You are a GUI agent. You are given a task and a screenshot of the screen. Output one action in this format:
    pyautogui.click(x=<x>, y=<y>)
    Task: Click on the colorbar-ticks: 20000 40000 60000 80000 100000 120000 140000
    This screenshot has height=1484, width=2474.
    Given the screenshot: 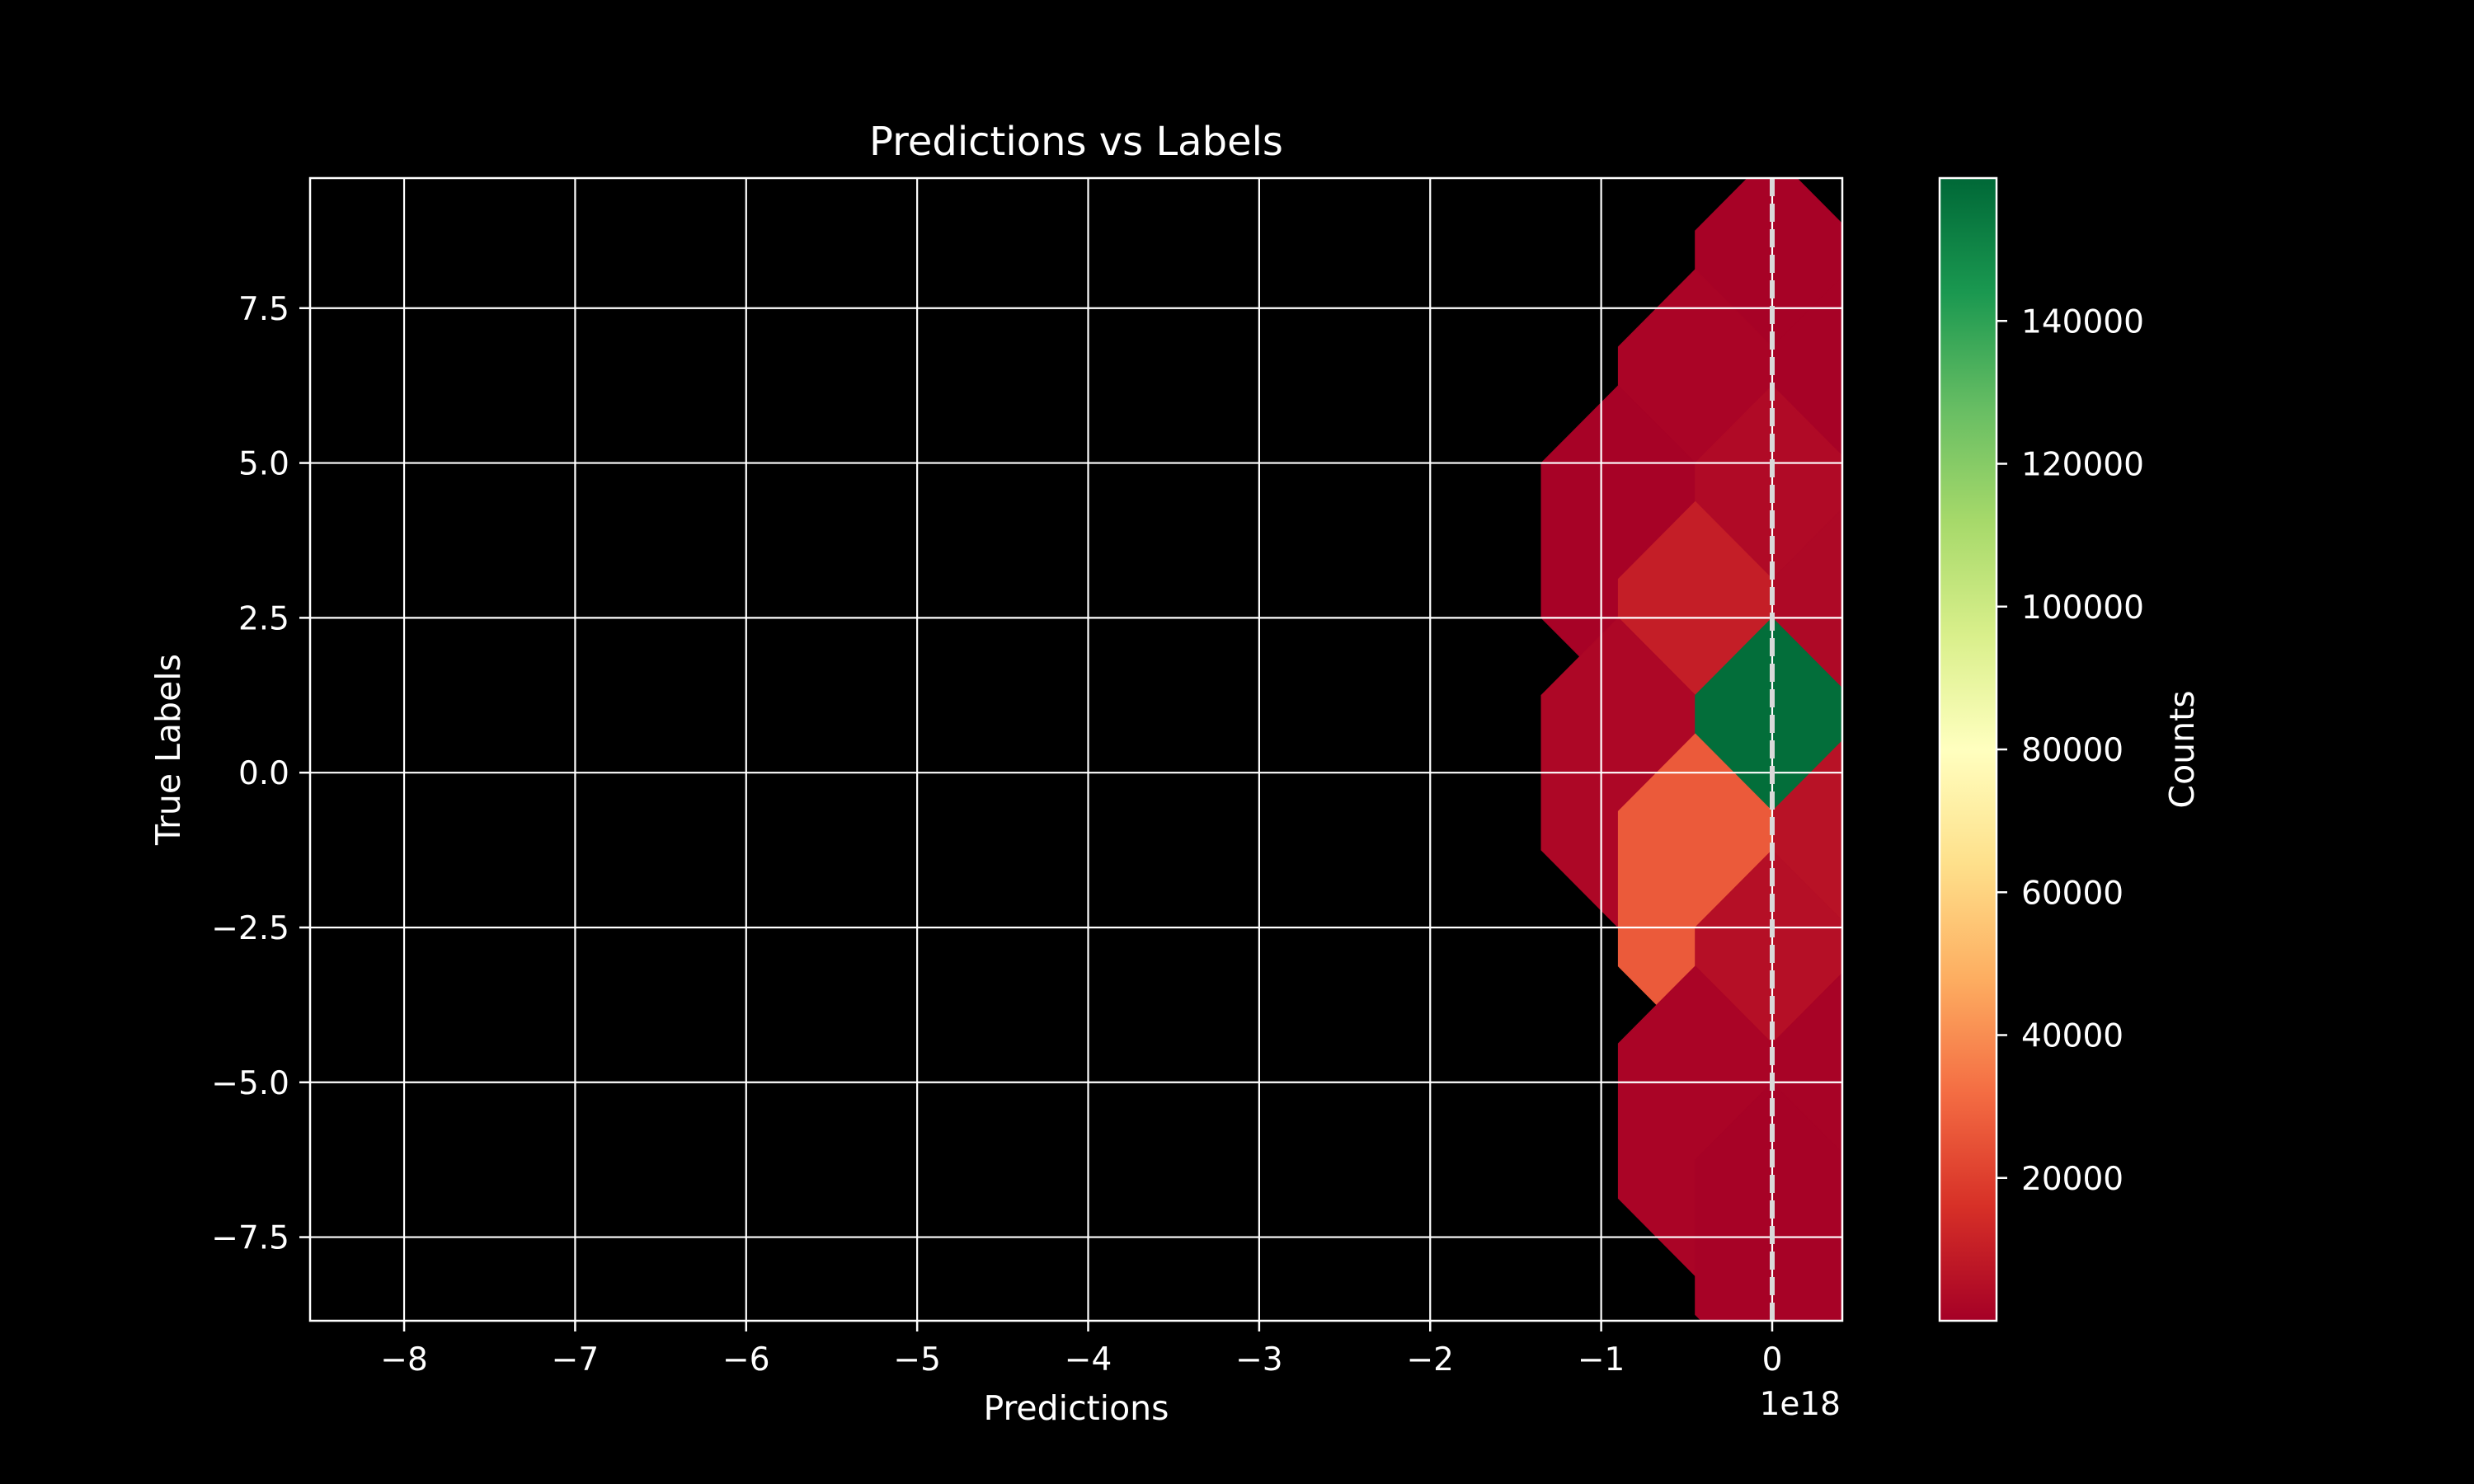 What is the action you would take?
    pyautogui.click(x=2070, y=750)
    